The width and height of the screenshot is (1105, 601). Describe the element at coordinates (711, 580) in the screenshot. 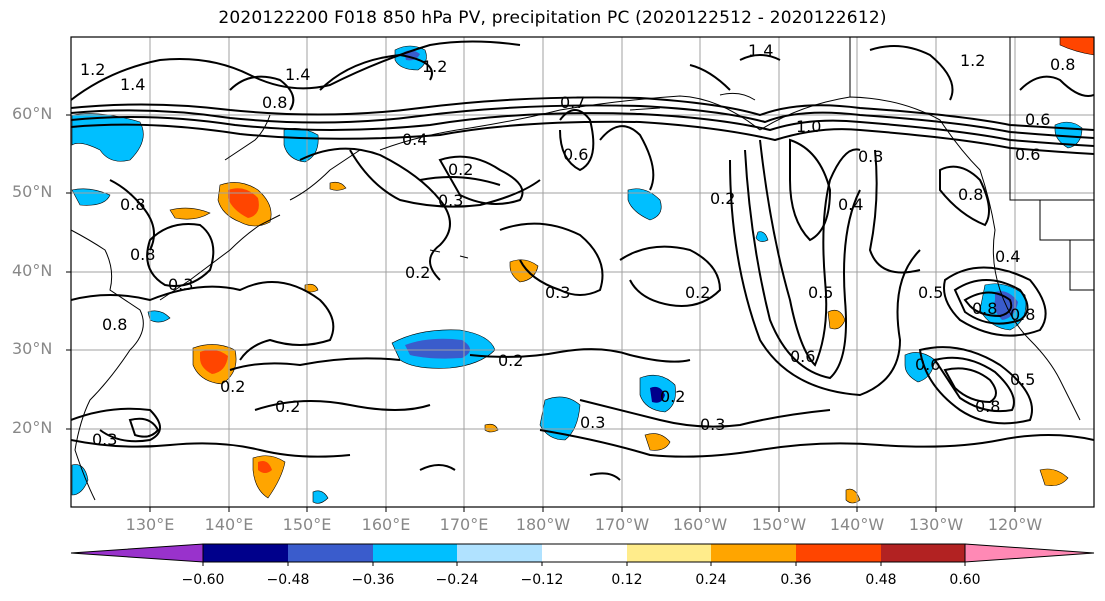

I see `colorbar-tick-label: 0.24` at that location.